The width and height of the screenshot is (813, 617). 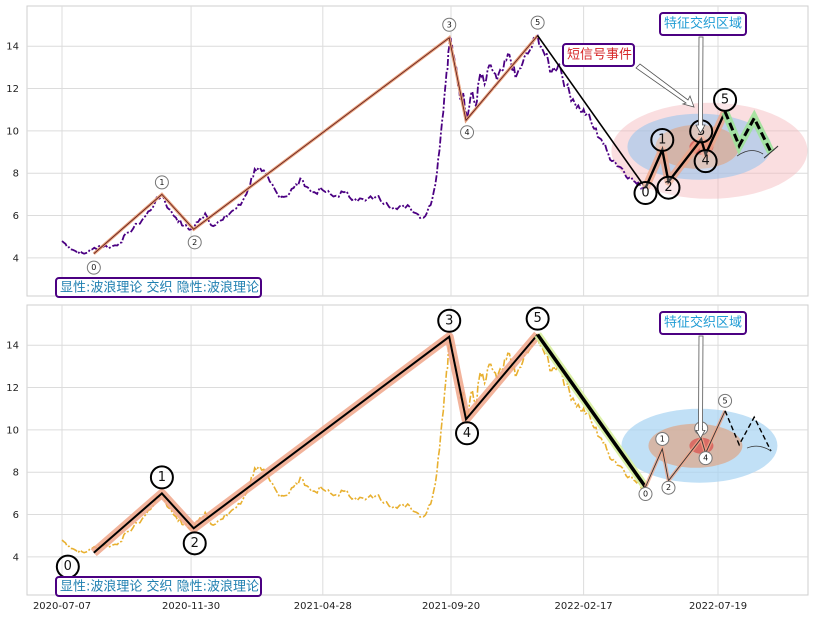 I want to click on x-tick-label: 2021-04-28, so click(x=323, y=606).